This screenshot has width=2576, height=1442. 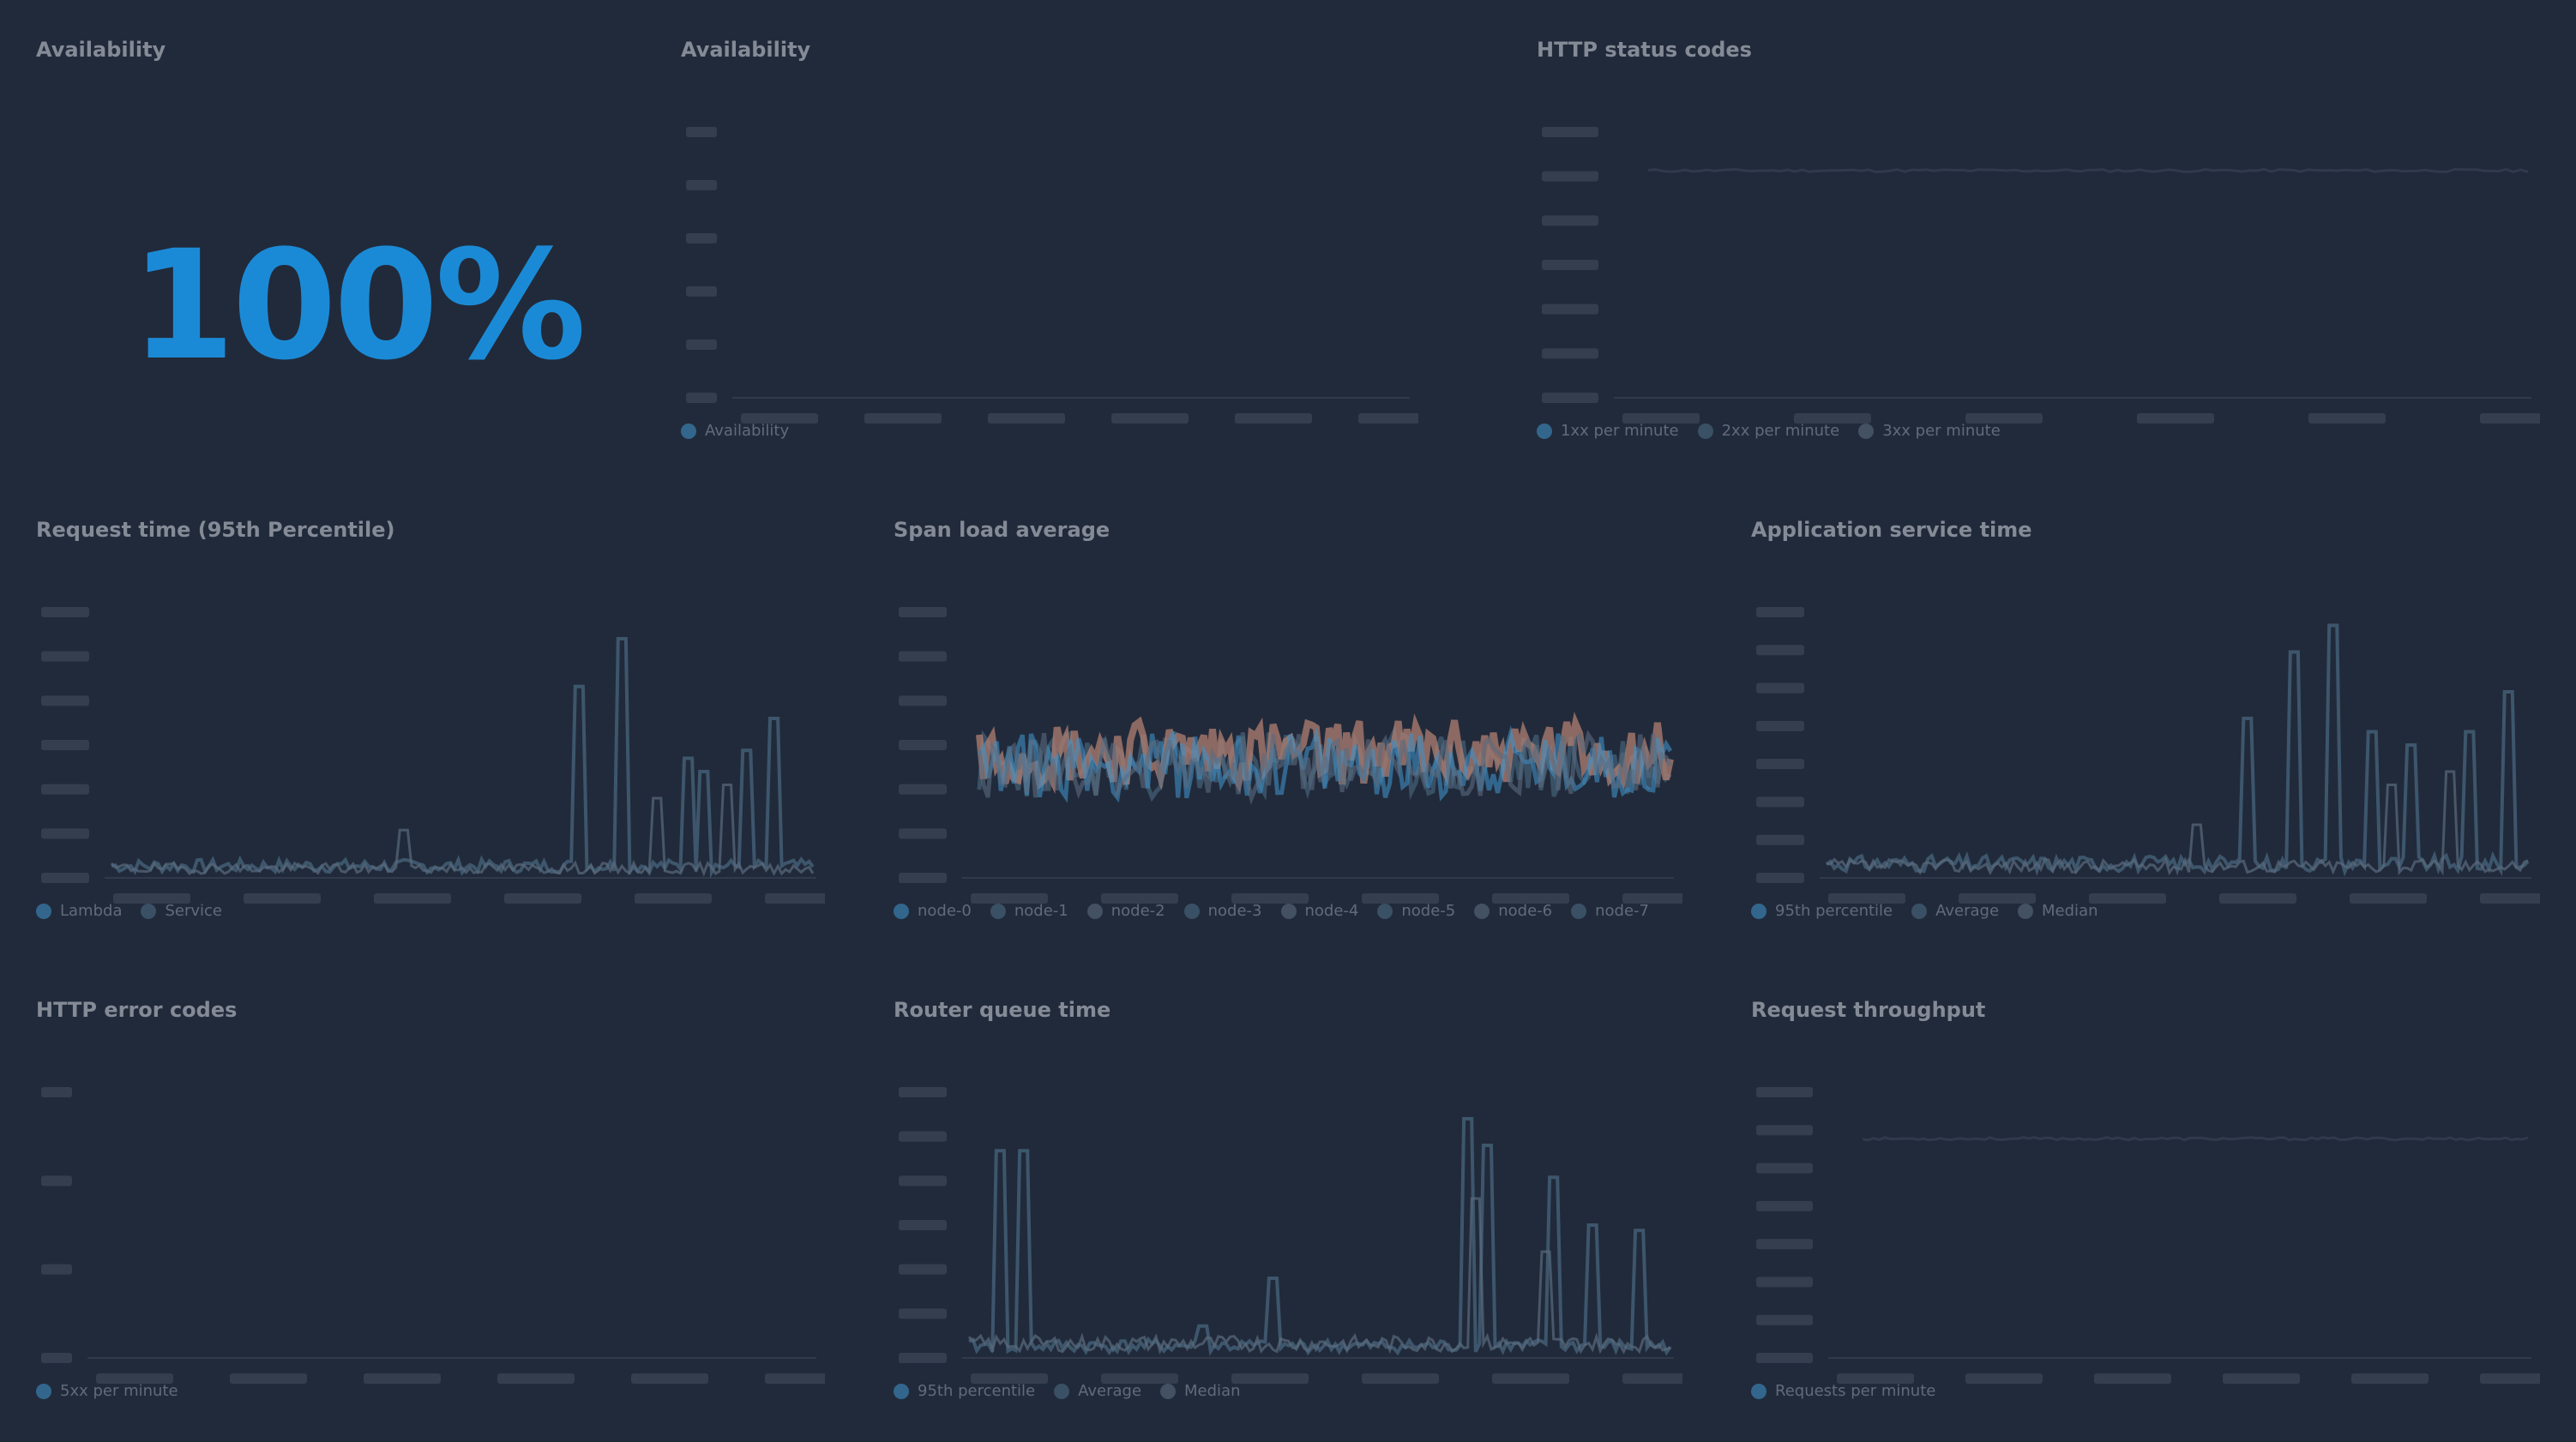 I want to click on app-service-time-chart, so click(x=2145, y=766).